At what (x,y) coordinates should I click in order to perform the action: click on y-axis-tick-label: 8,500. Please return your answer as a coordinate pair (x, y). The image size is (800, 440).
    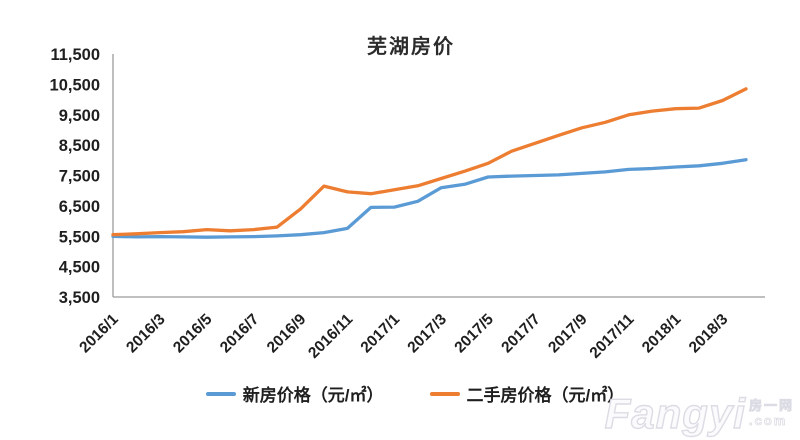
    Looking at the image, I should click on (79, 146).